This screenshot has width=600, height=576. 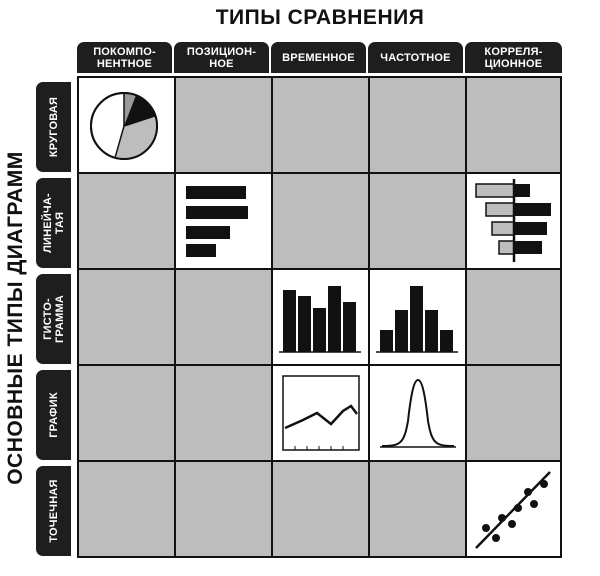 I want to click on line-graph-icon, so click(x=321, y=413).